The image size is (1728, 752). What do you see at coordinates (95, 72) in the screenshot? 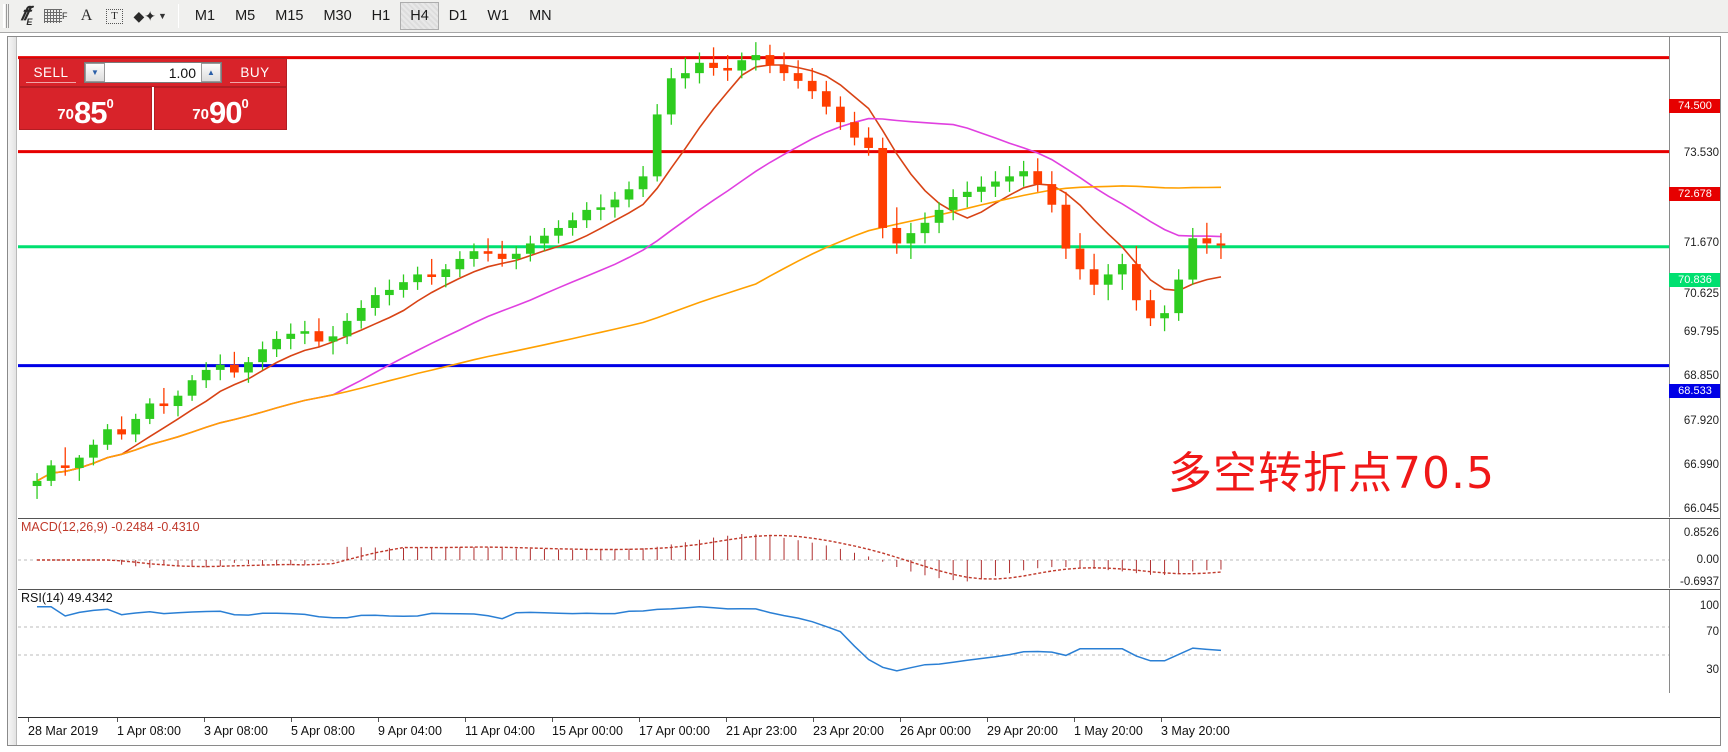
I see `volume-decrease-button: ▼` at bounding box center [95, 72].